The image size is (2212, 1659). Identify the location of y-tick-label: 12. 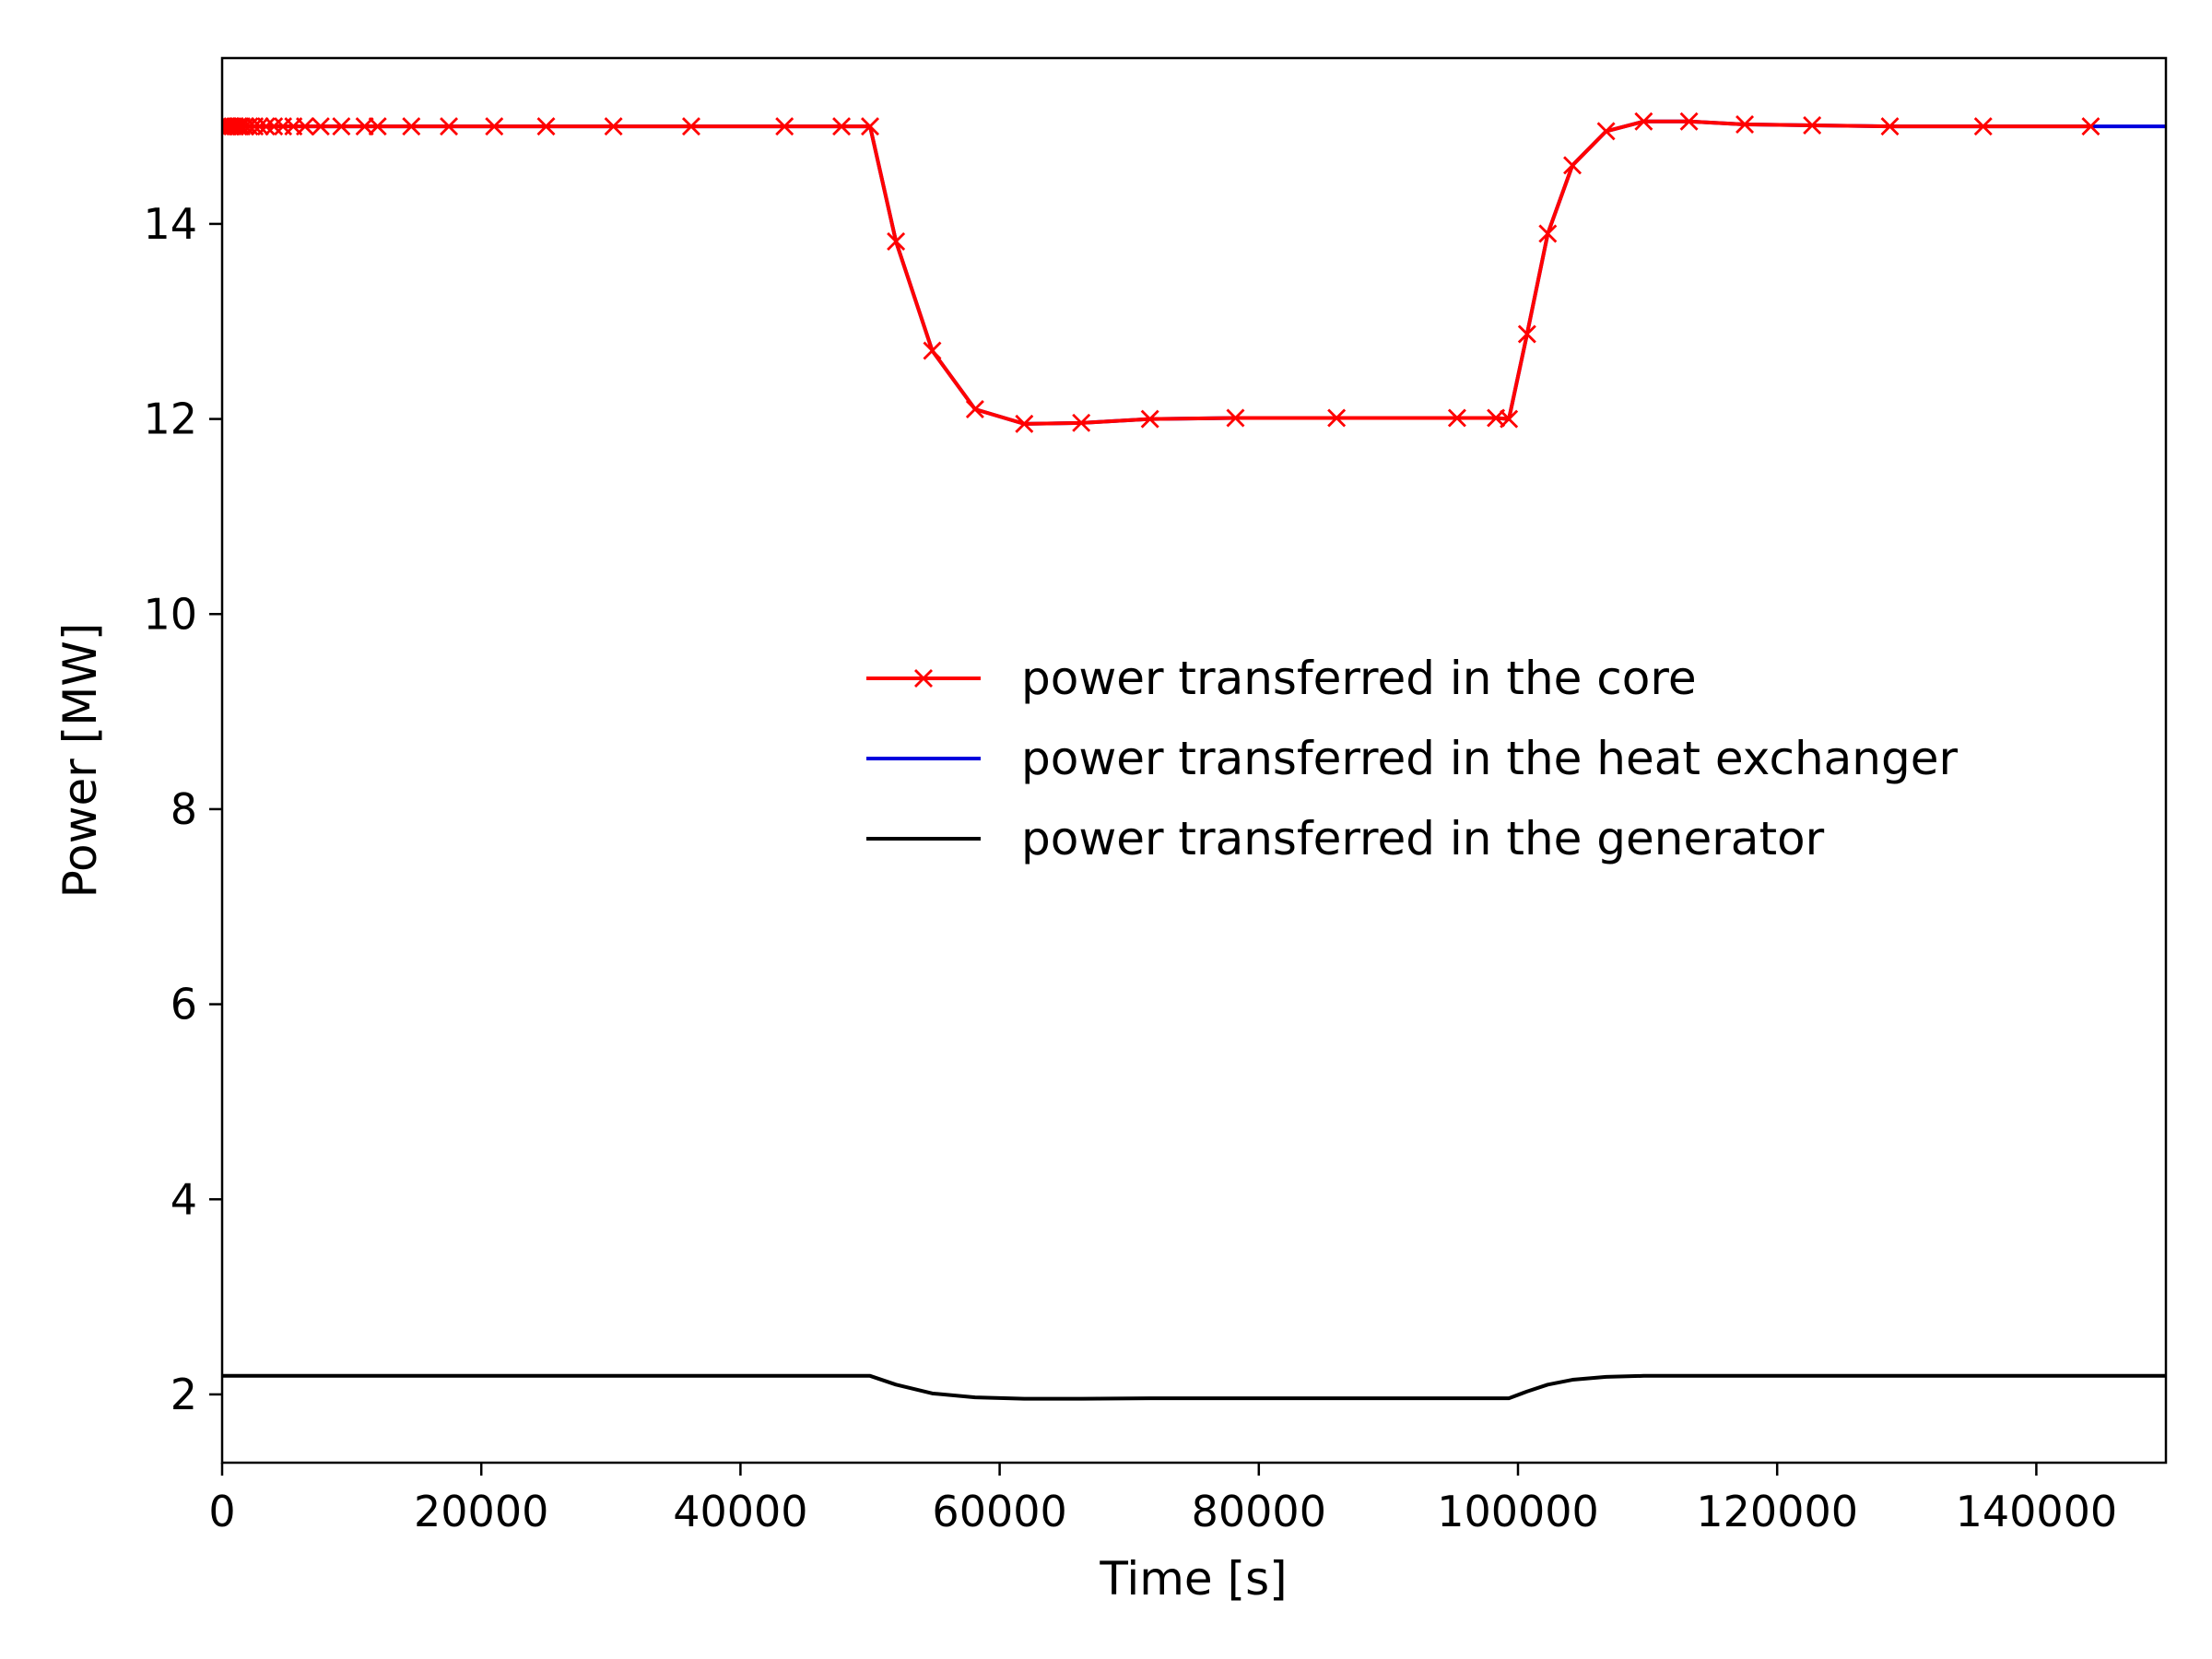
(170, 419).